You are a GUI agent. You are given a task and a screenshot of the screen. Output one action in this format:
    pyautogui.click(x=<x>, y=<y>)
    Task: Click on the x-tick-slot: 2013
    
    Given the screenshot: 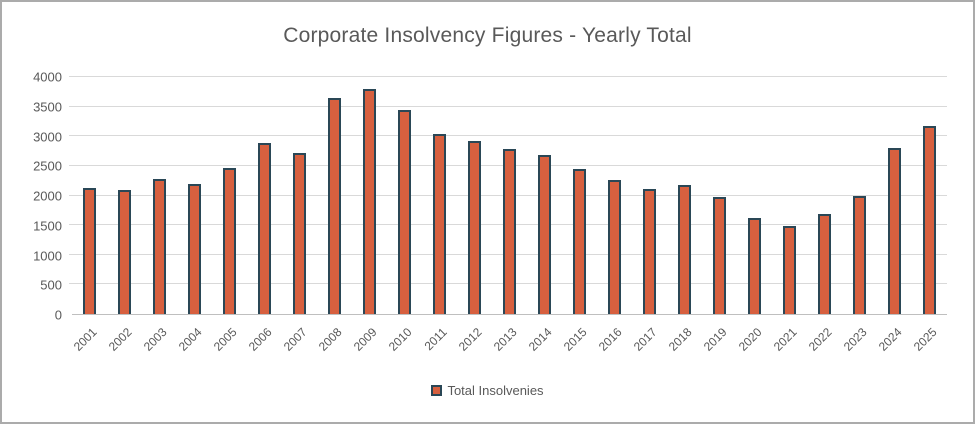 What is the action you would take?
    pyautogui.click(x=508, y=343)
    